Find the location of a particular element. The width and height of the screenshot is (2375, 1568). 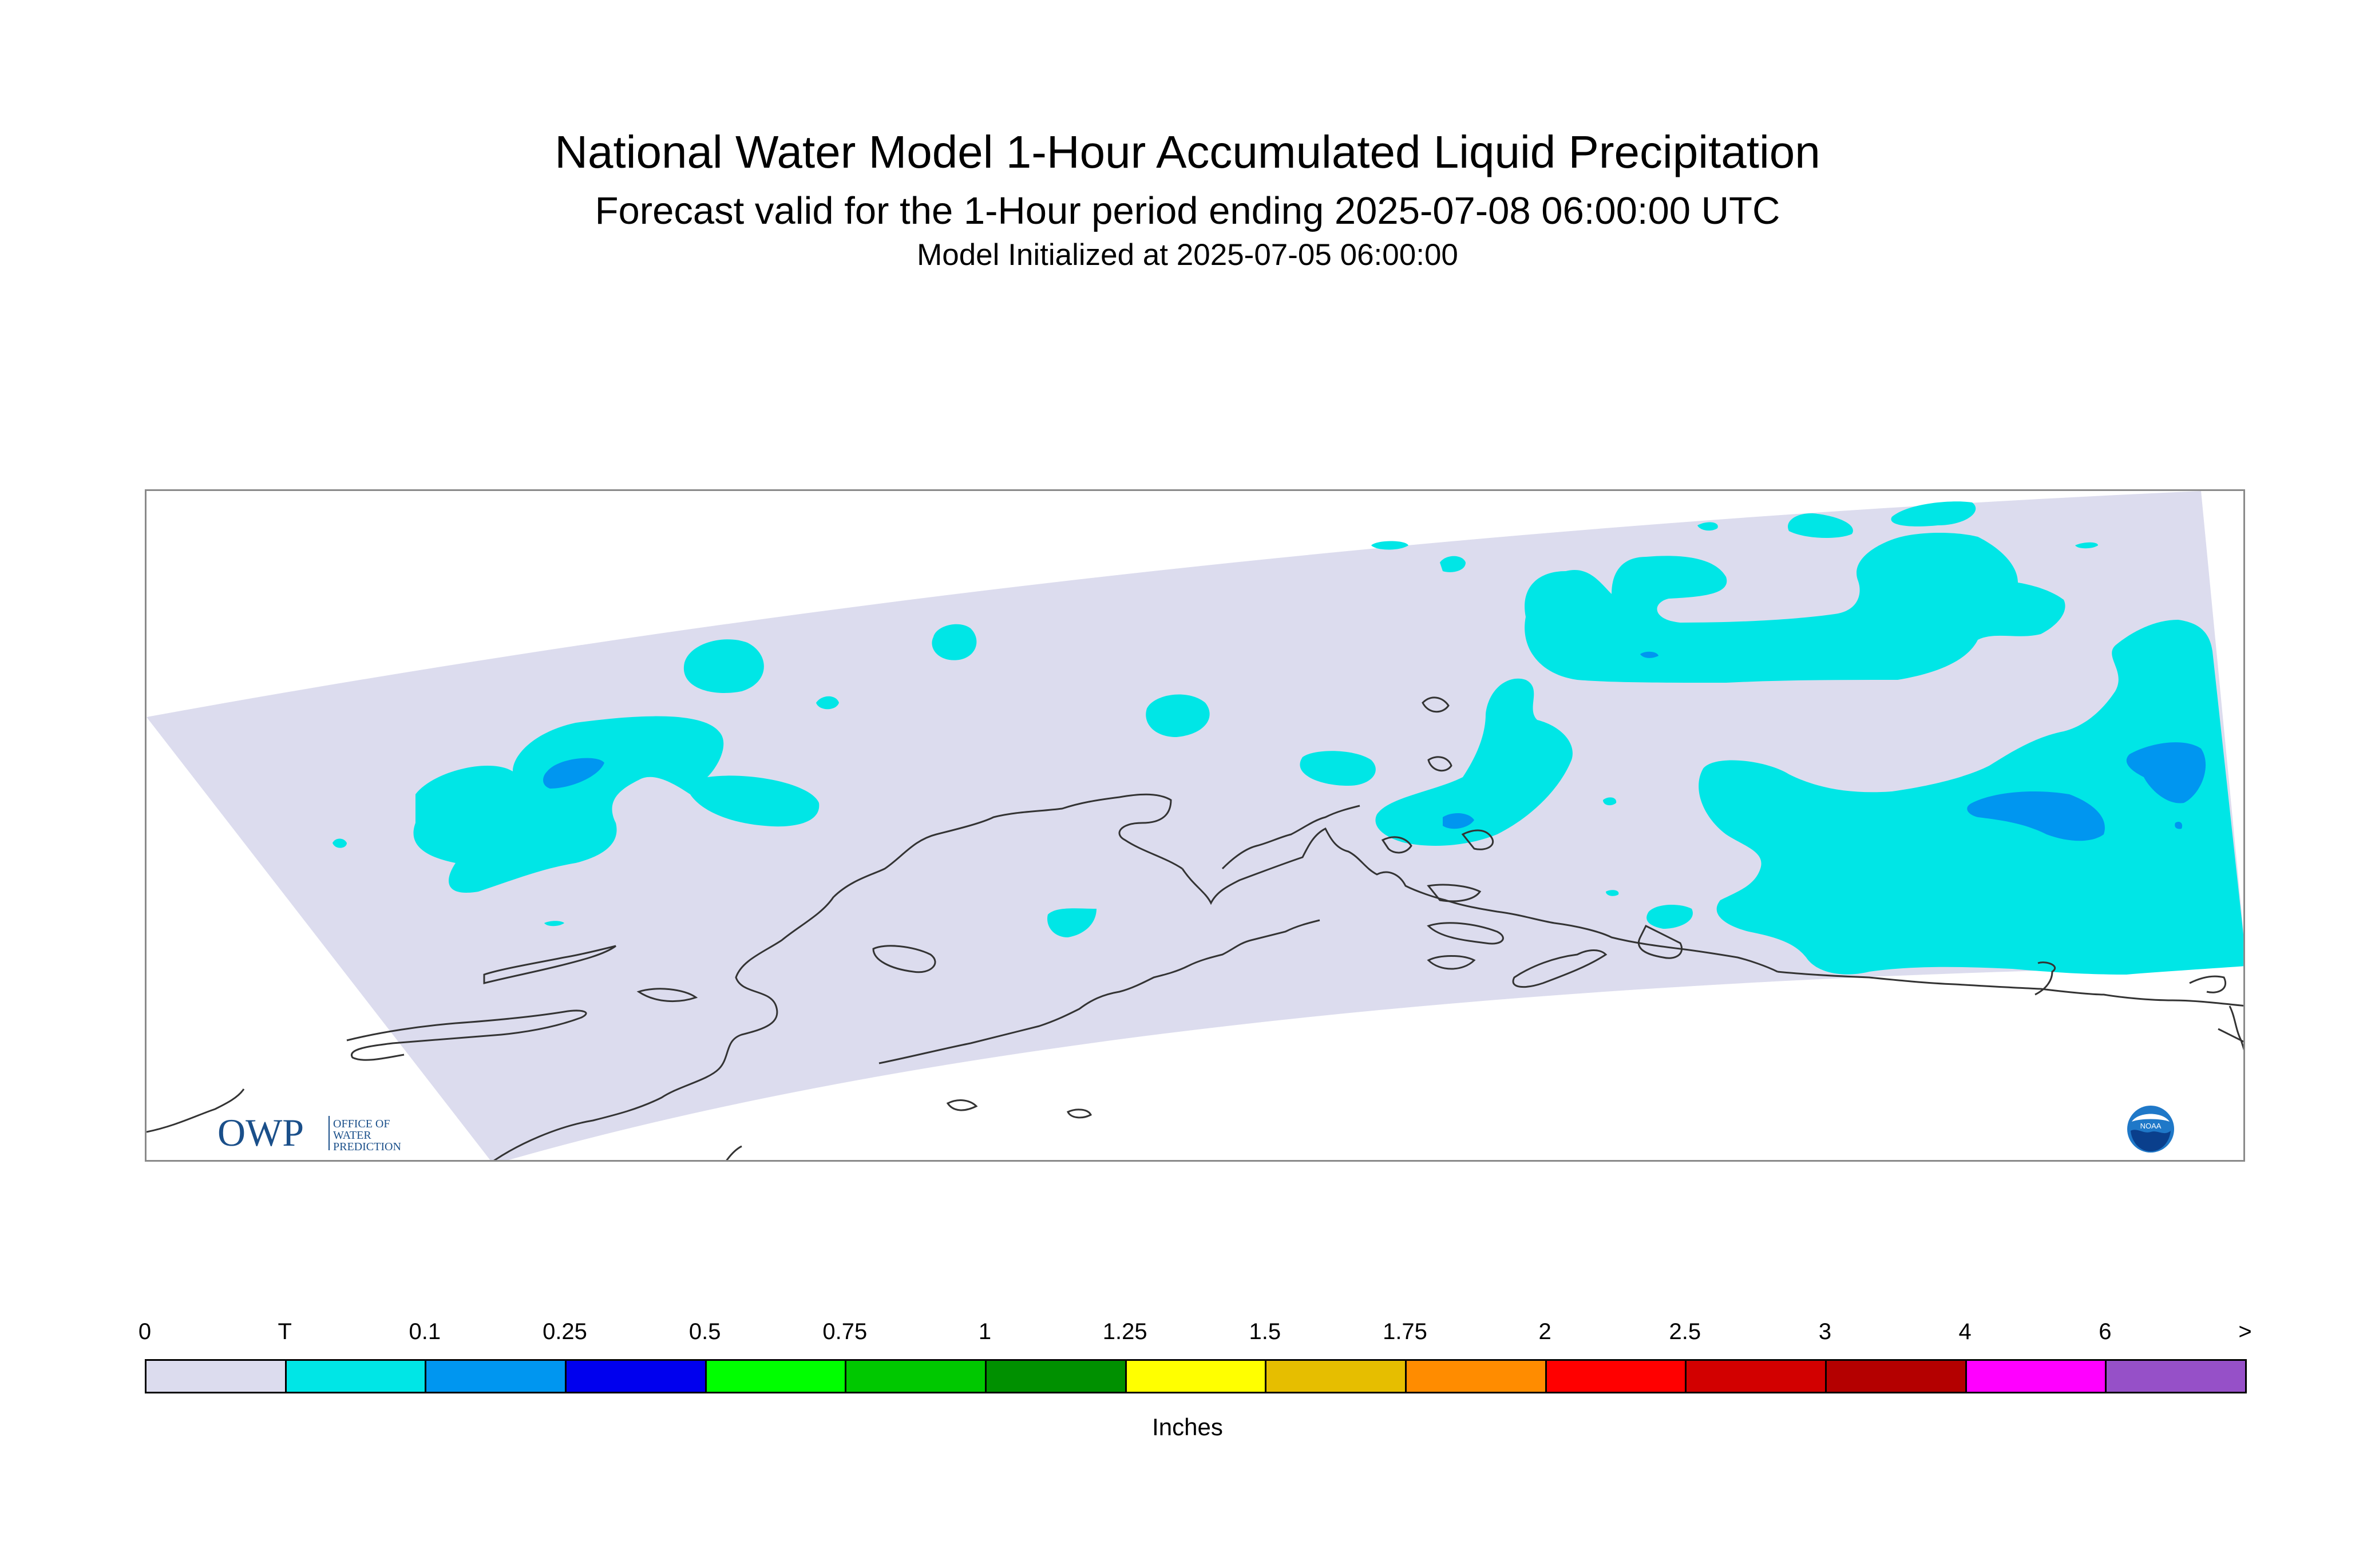

legend-tick-label: 0.75 is located at coordinates (845, 1331).